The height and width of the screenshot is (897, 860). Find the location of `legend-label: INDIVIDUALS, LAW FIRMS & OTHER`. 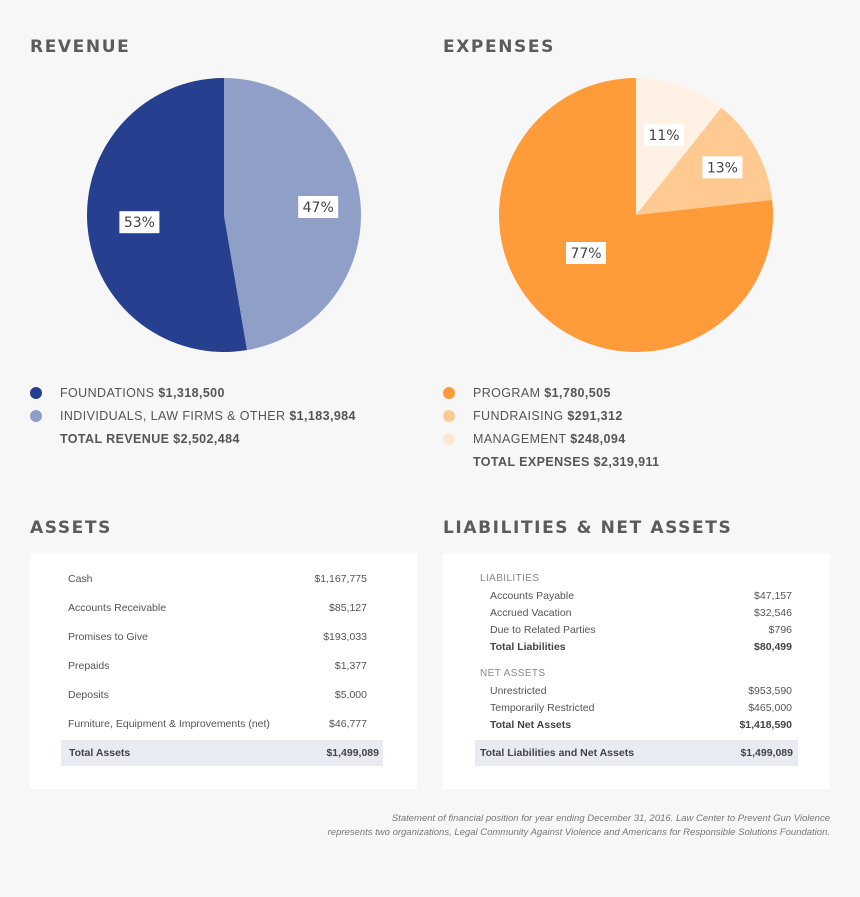

legend-label: INDIVIDUALS, LAW FIRMS & OTHER is located at coordinates (173, 416).